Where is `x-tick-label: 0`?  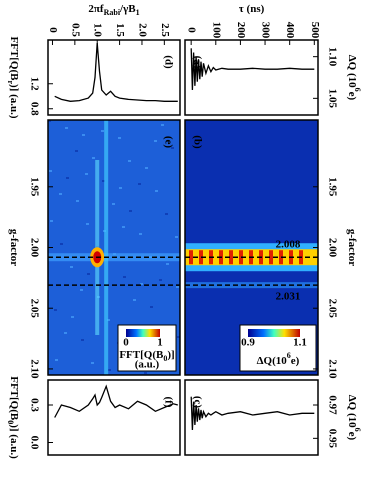 x-tick-label: 0 is located at coordinates (192, 30).